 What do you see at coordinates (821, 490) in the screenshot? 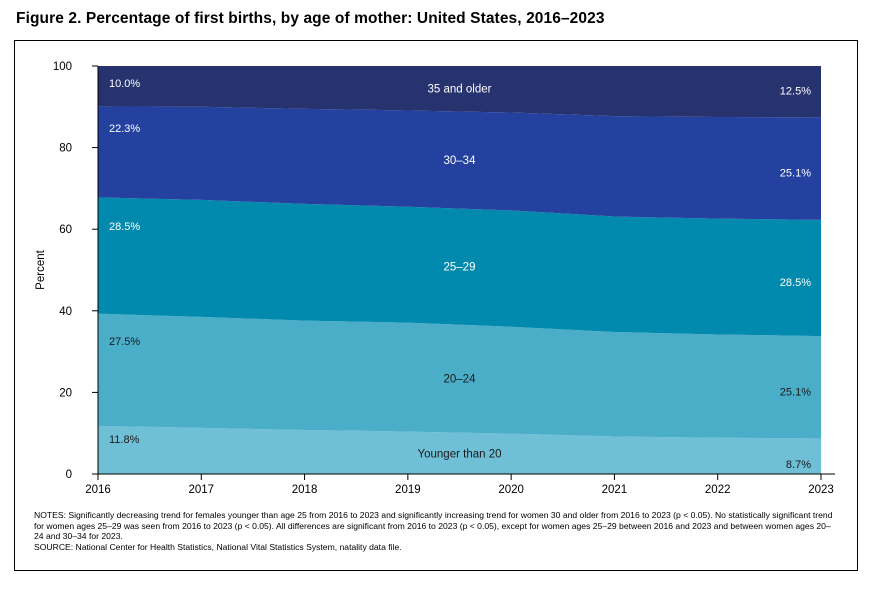
I see `x-tick-label: 2023` at bounding box center [821, 490].